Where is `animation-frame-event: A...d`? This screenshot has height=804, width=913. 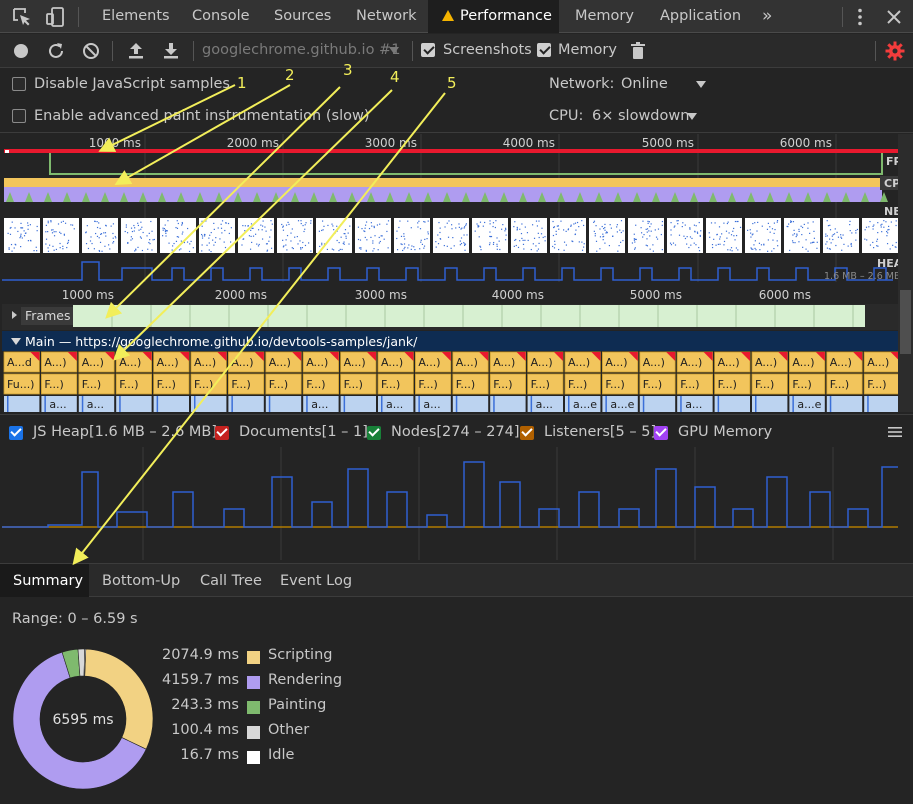 animation-frame-event: A...d is located at coordinates (21, 362).